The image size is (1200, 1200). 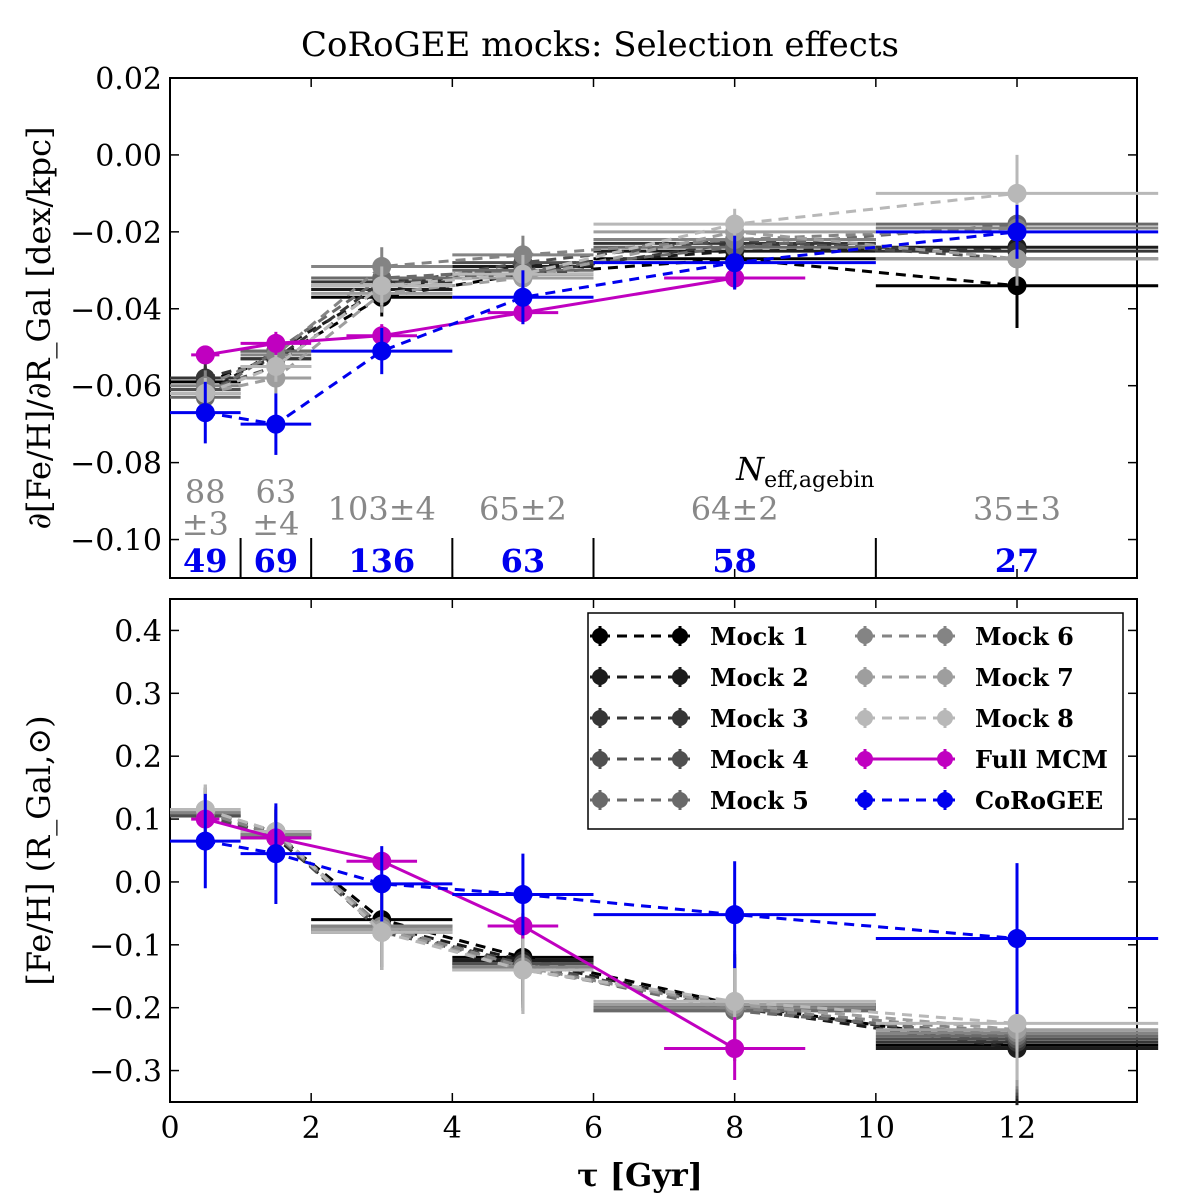 What do you see at coordinates (275, 524) in the screenshot?
I see `neff-error: ±4` at bounding box center [275, 524].